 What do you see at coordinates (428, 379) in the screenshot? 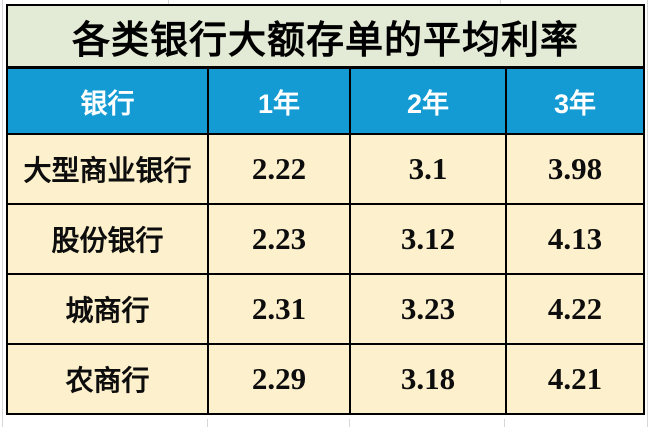
I see `rate-cell-2year: 3.18` at bounding box center [428, 379].